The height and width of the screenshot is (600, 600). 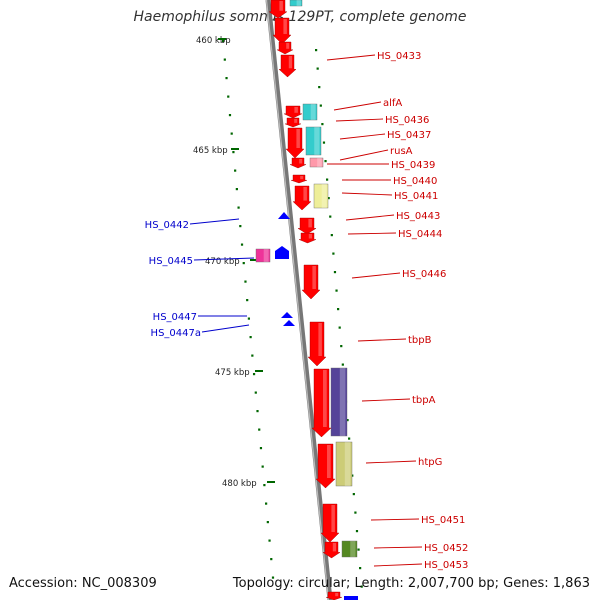 What do you see at coordinates (210, 151) in the screenshot?
I see `scale-label-465-kbp: 465 kbp` at bounding box center [210, 151].